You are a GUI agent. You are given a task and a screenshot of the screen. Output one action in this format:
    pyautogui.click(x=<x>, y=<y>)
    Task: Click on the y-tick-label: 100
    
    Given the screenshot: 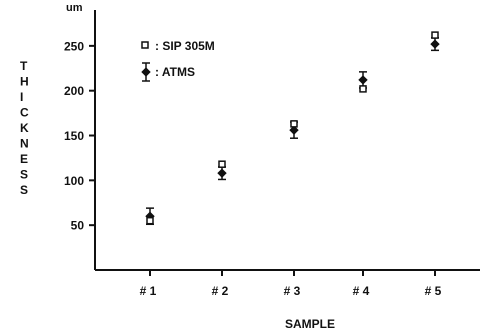 What is the action you would take?
    pyautogui.click(x=74, y=181)
    